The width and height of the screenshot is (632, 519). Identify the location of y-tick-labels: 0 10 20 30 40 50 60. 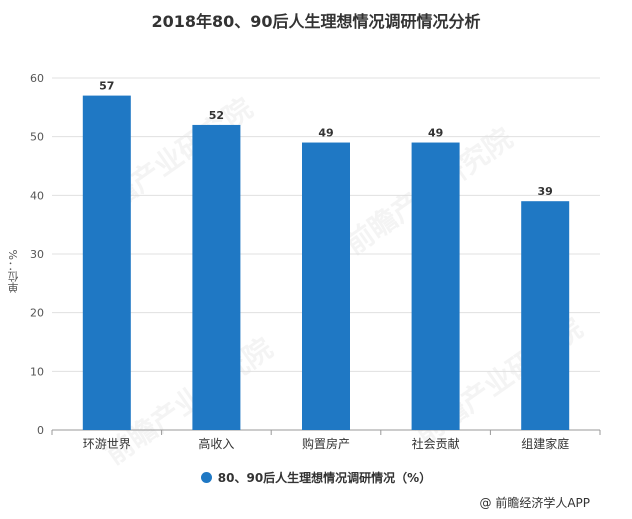
(37, 254).